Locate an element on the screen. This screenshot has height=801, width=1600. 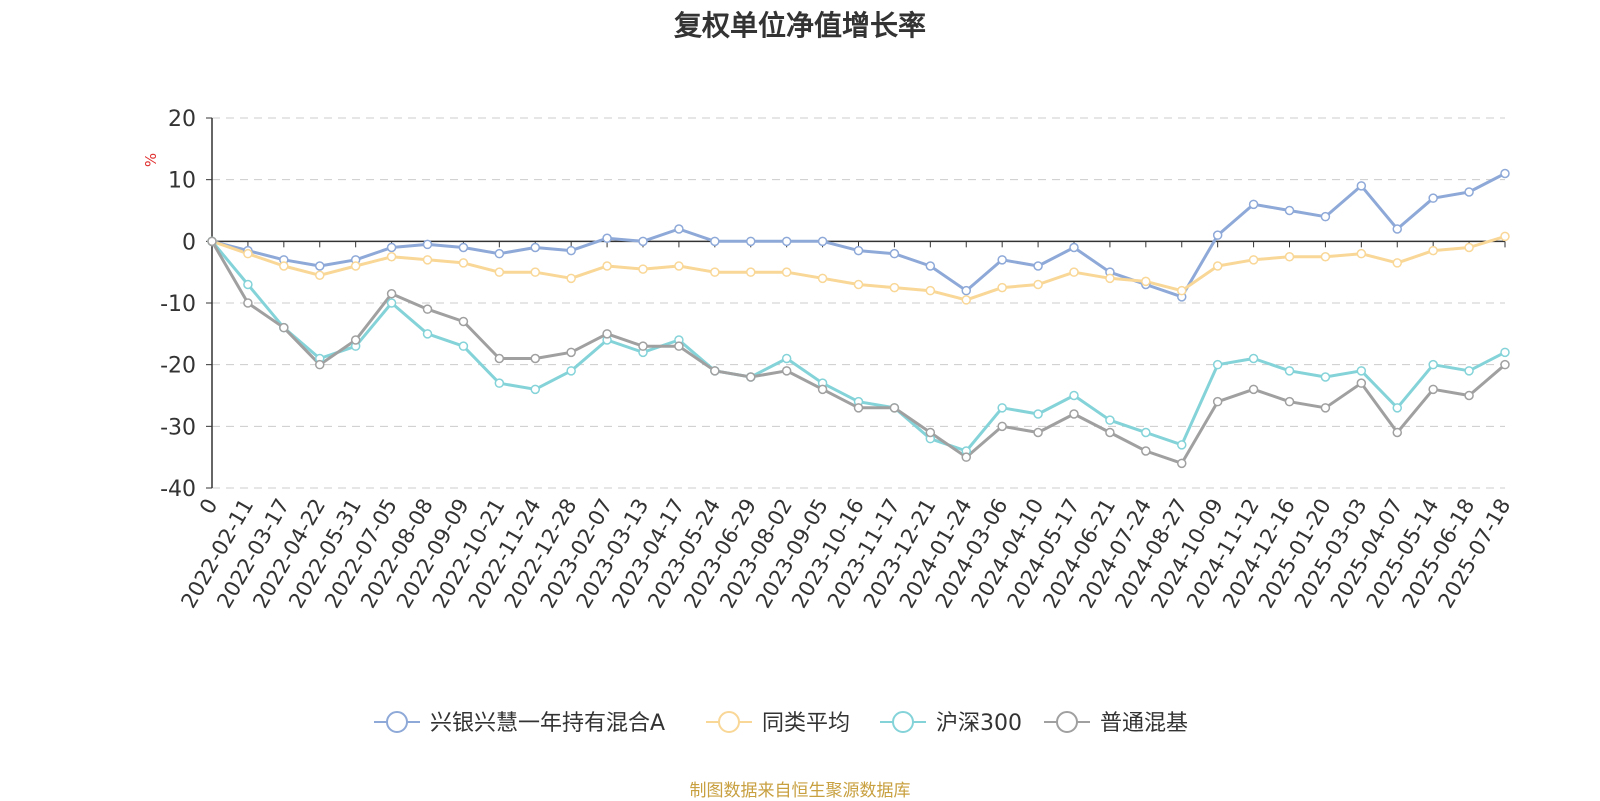
y-tick-label: -20 is located at coordinates (178, 366).